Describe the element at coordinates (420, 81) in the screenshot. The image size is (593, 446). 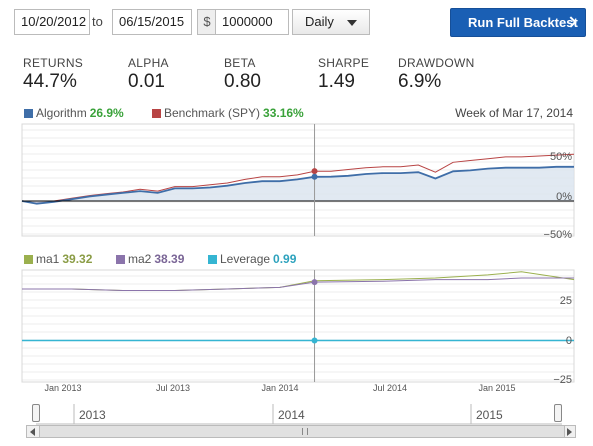
I see `metric-value: 6.9%` at that location.